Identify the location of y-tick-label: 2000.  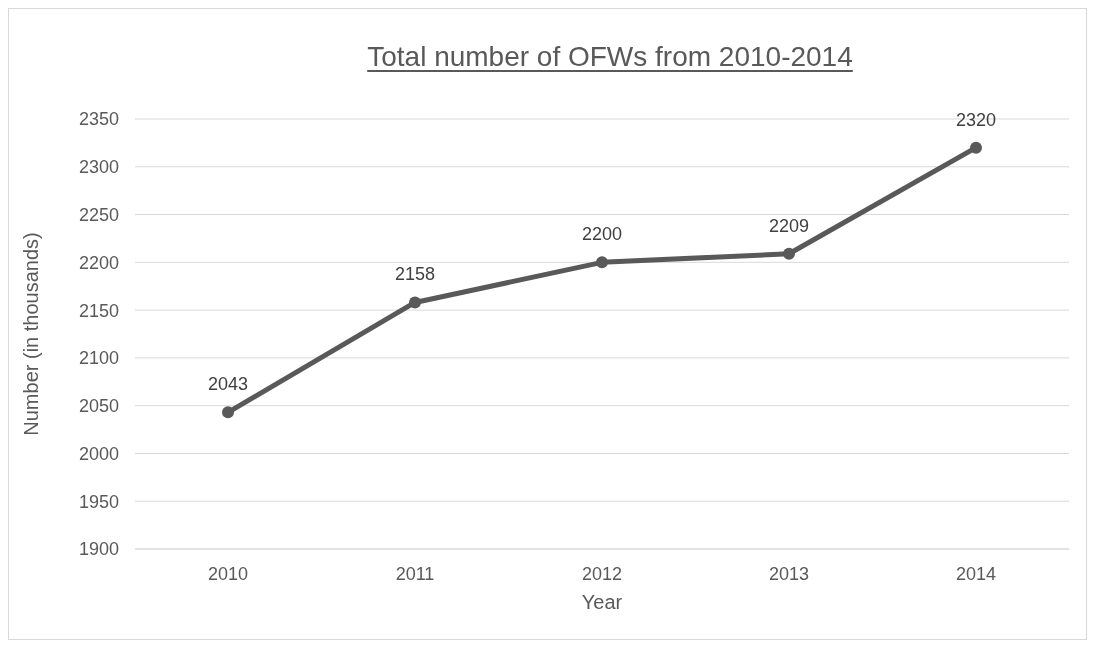
(98, 453).